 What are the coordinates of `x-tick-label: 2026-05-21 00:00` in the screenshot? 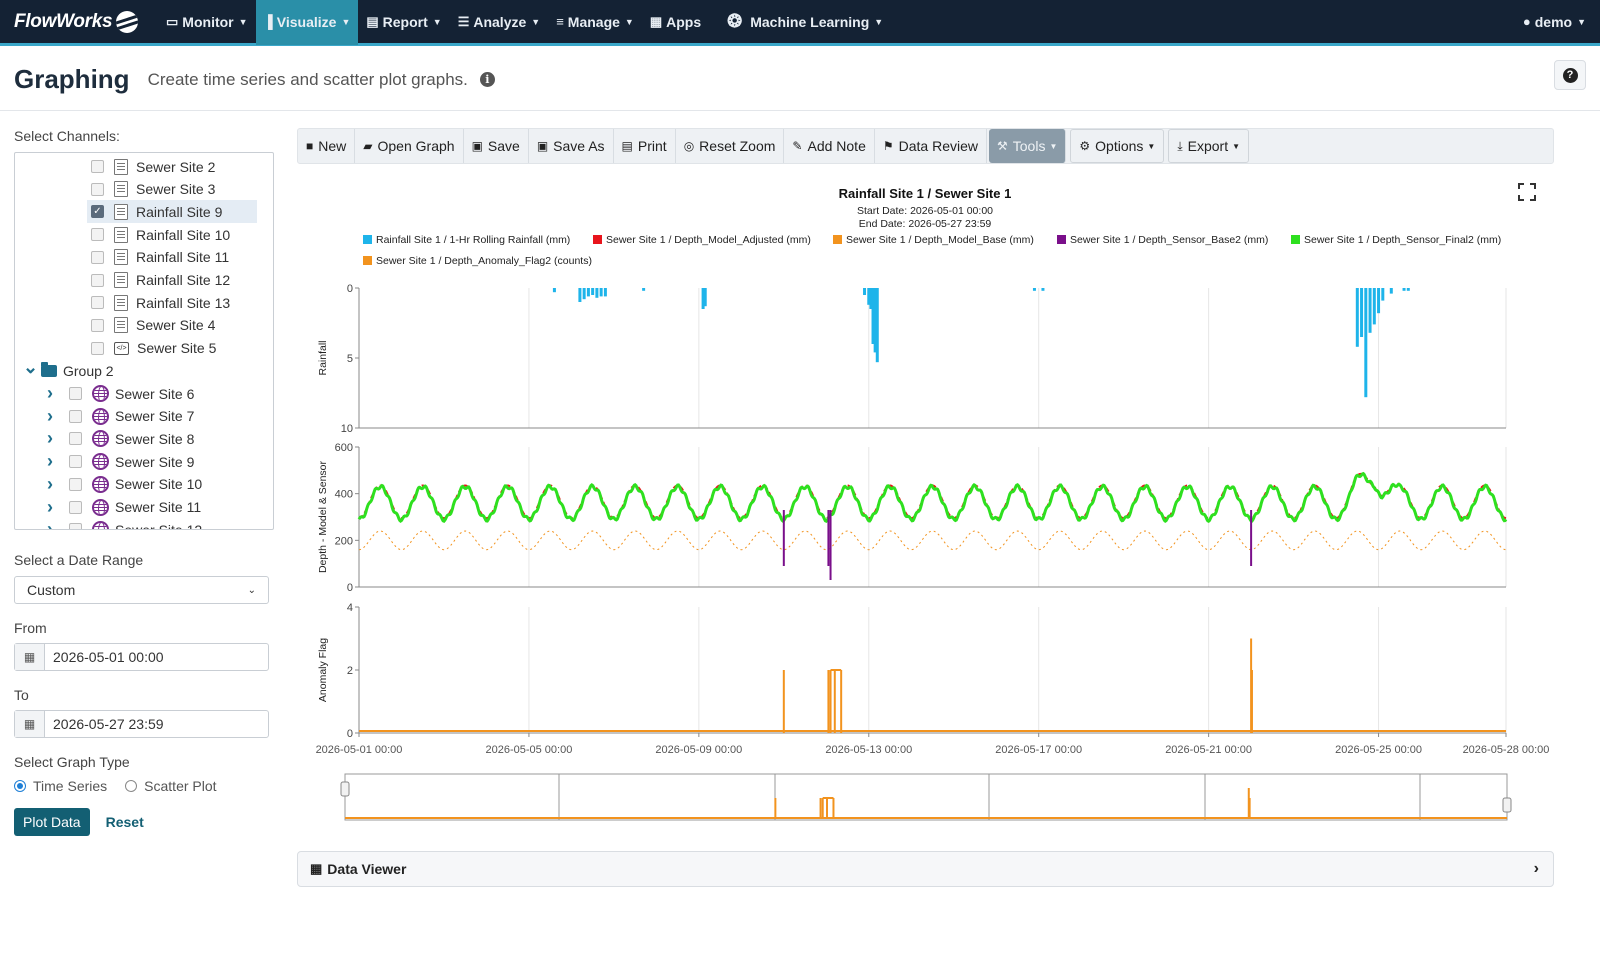 It's located at (1208, 750).